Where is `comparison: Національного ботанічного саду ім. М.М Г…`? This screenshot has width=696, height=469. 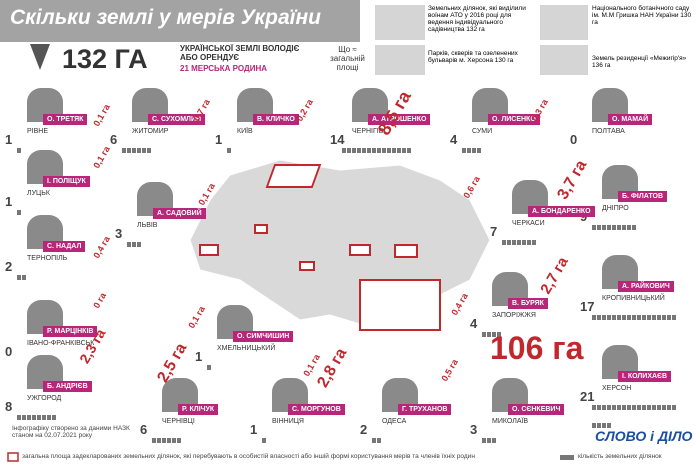 comparison: Національного ботанічного саду ім. М.М Г… is located at coordinates (642, 15).